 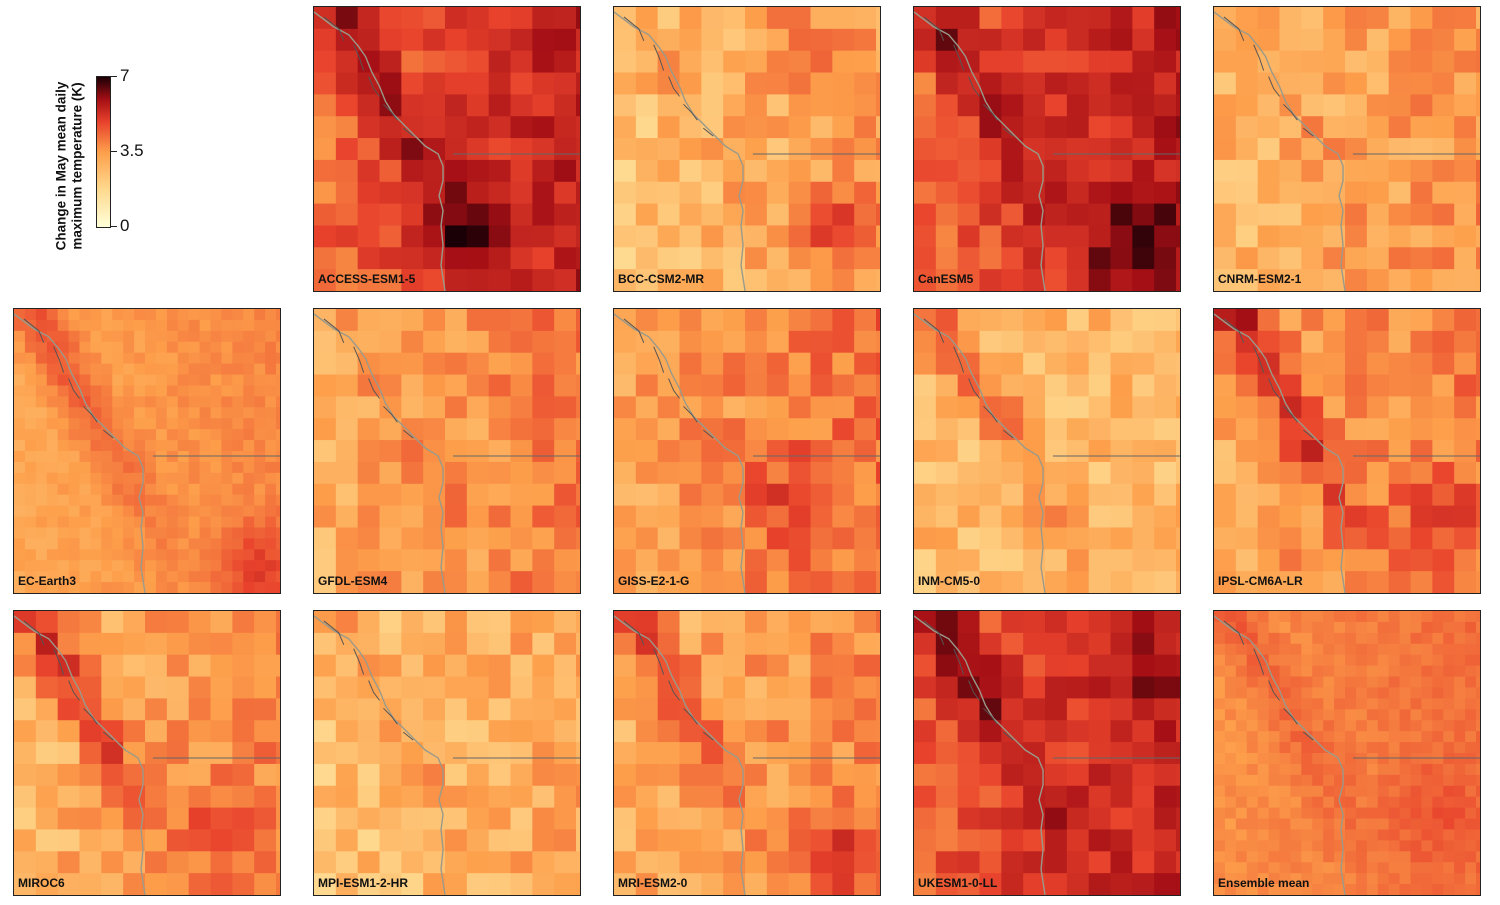 I want to click on island-coastline, so click(x=668, y=680).